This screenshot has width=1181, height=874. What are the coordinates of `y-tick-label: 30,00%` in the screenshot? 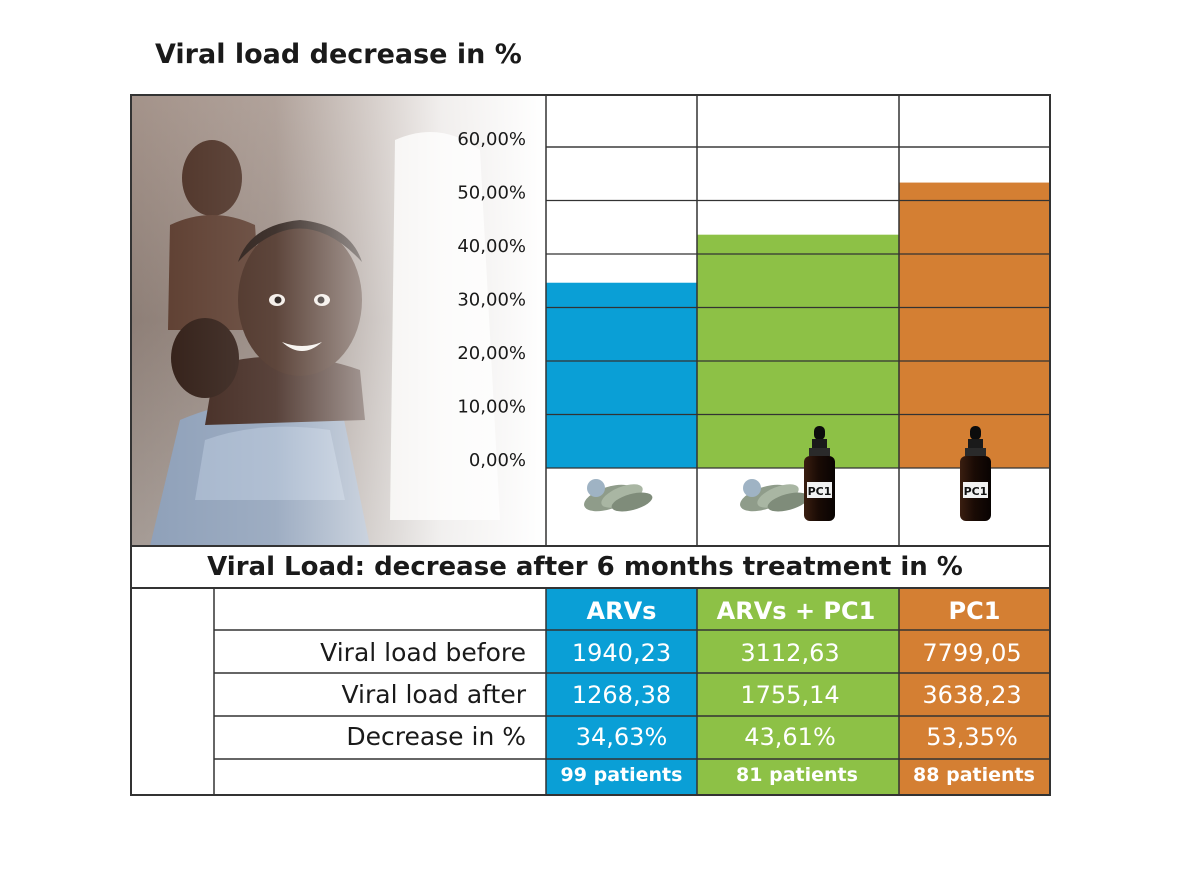 It's located at (491, 300).